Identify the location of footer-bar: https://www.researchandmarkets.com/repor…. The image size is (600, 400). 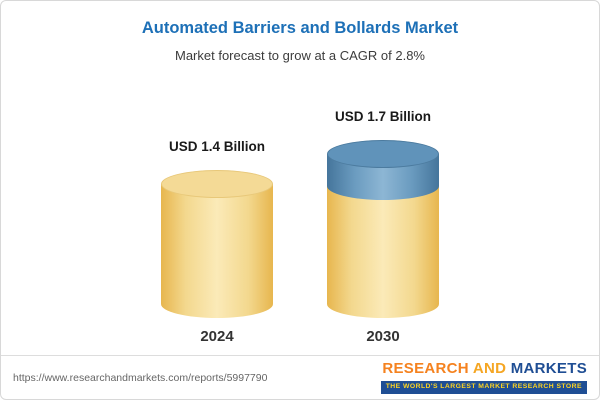
(300, 377).